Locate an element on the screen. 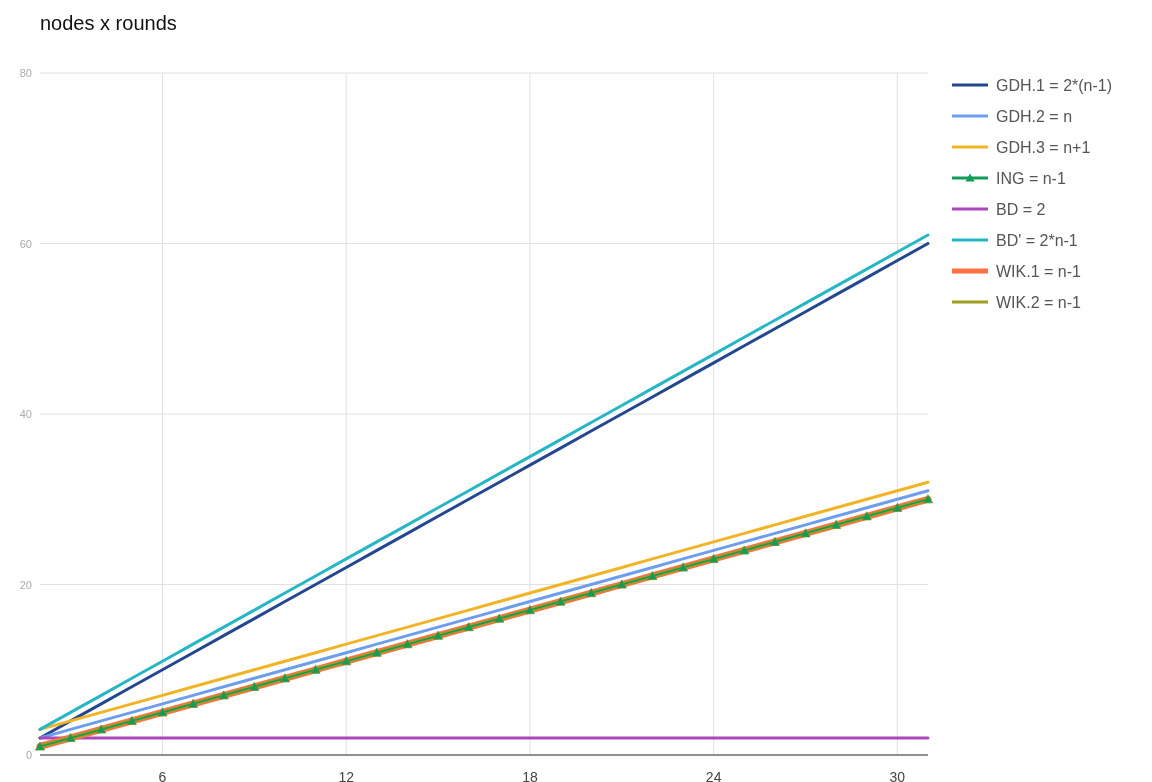 This screenshot has height=782, width=1152. legend-label: ING = n-1 is located at coordinates (1031, 178).